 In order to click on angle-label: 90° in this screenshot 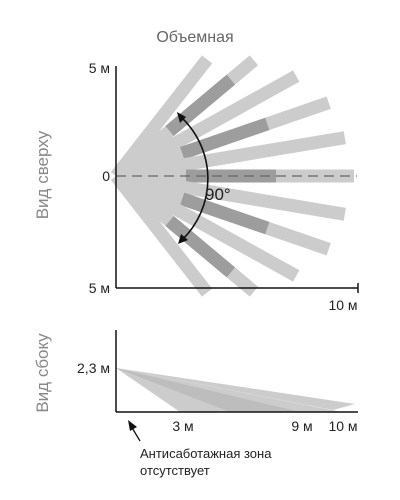, I will do `click(218, 194)`.